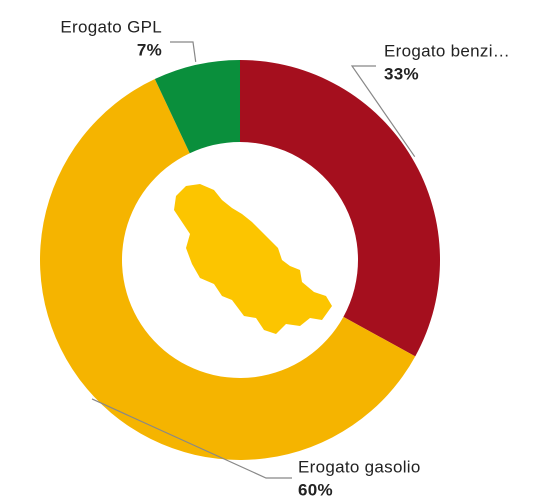  What do you see at coordinates (253, 259) in the screenshot?
I see `region-map-icon` at bounding box center [253, 259].